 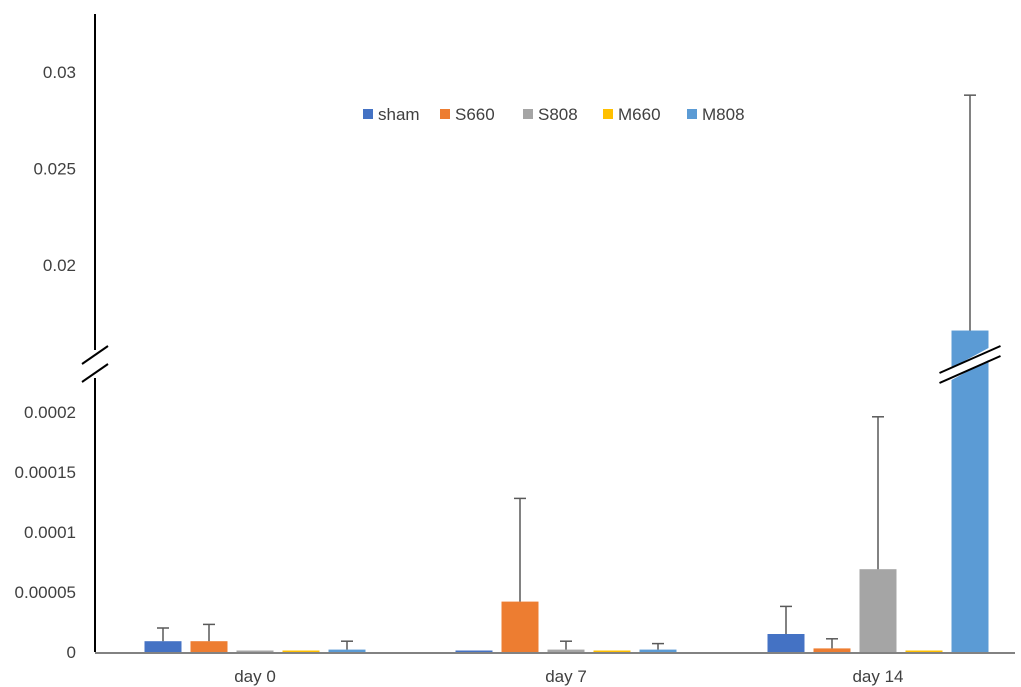 What do you see at coordinates (255, 676) in the screenshot?
I see `x-category-label: day 0` at bounding box center [255, 676].